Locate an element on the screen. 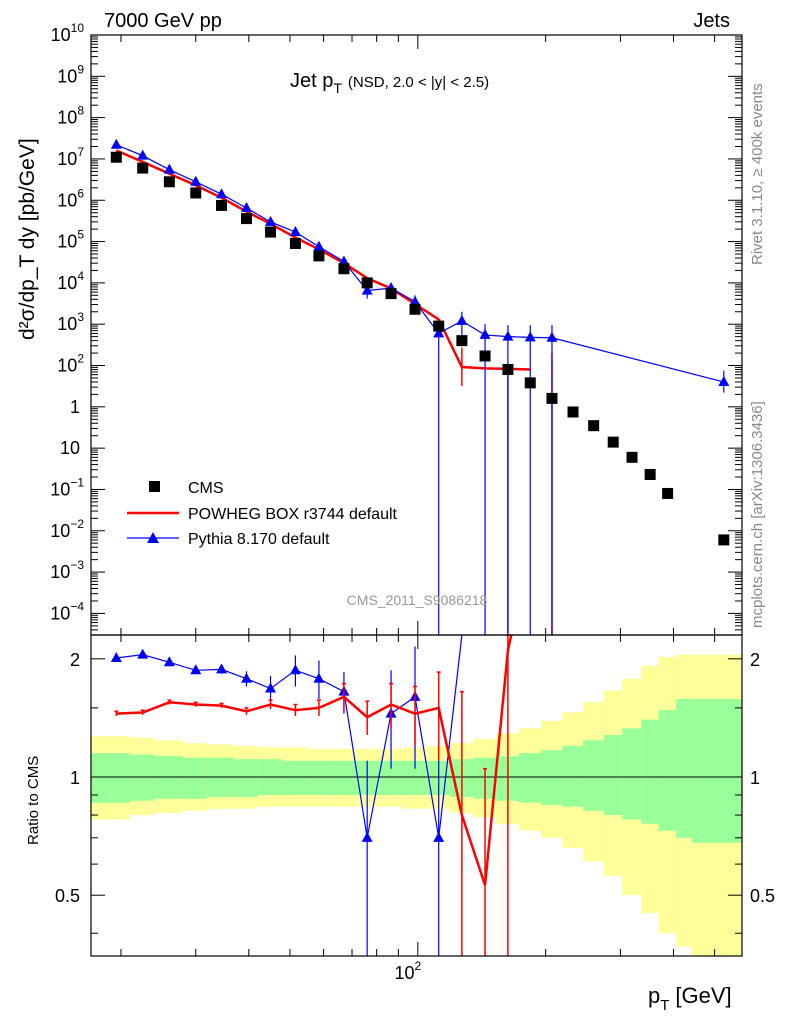  powheg-line is located at coordinates (323, 260).